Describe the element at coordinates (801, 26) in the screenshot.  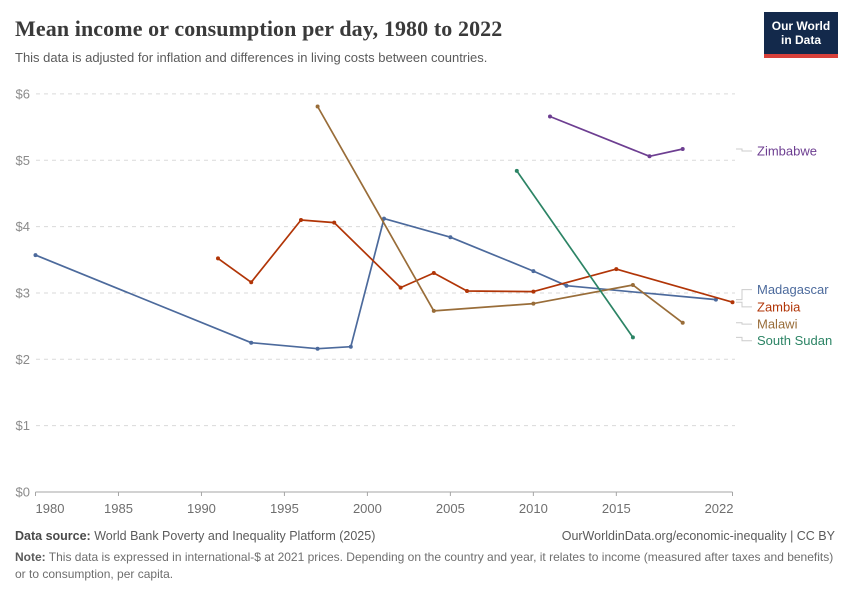
I see `owid-logo-line1: Our World` at that location.